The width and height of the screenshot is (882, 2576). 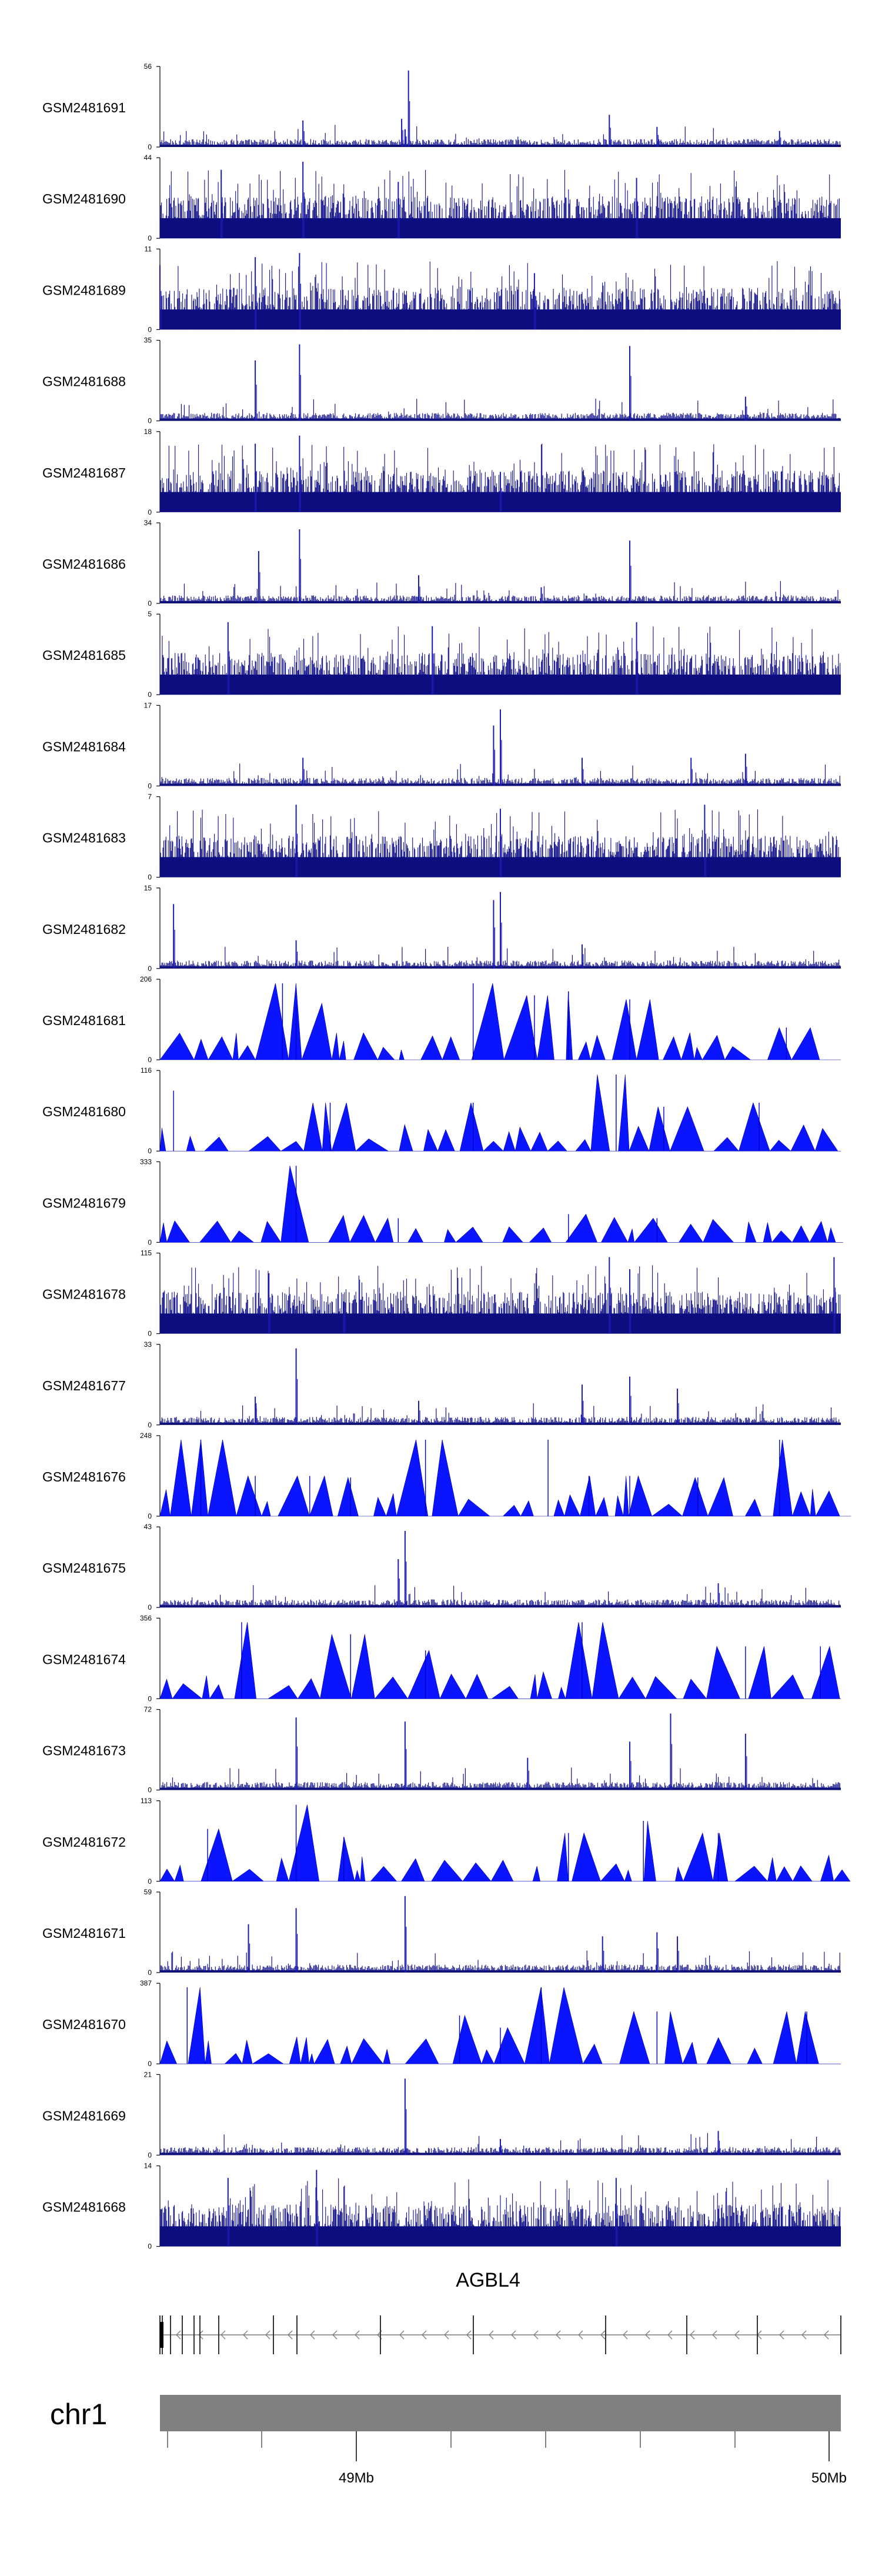 What do you see at coordinates (148, 340) in the screenshot?
I see `y-axis-max-label: 35` at bounding box center [148, 340].